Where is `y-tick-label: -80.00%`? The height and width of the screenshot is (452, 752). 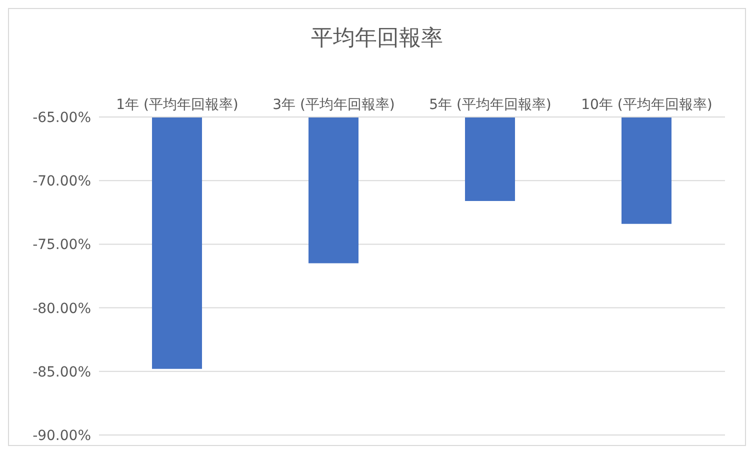 y-tick-label: -80.00% is located at coordinates (61, 308).